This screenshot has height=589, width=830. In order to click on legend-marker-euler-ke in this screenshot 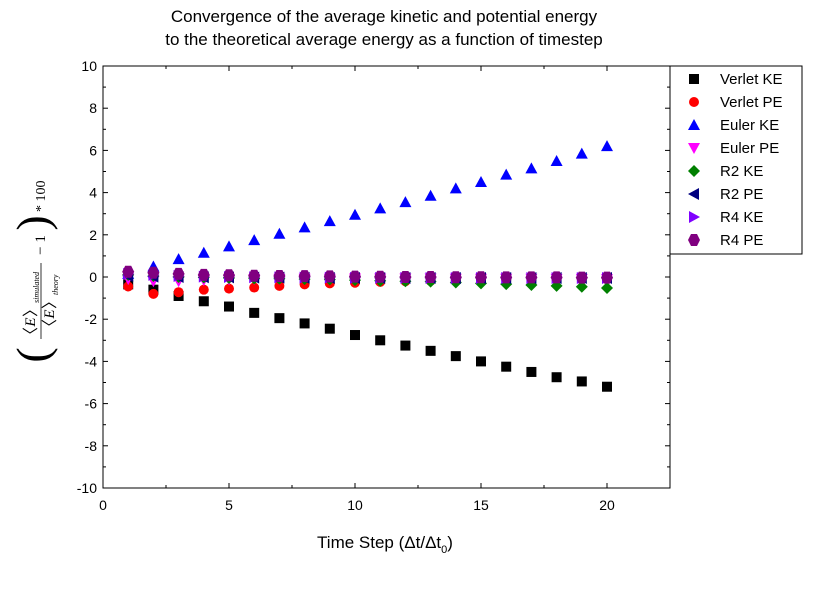, I will do `click(694, 124)`.